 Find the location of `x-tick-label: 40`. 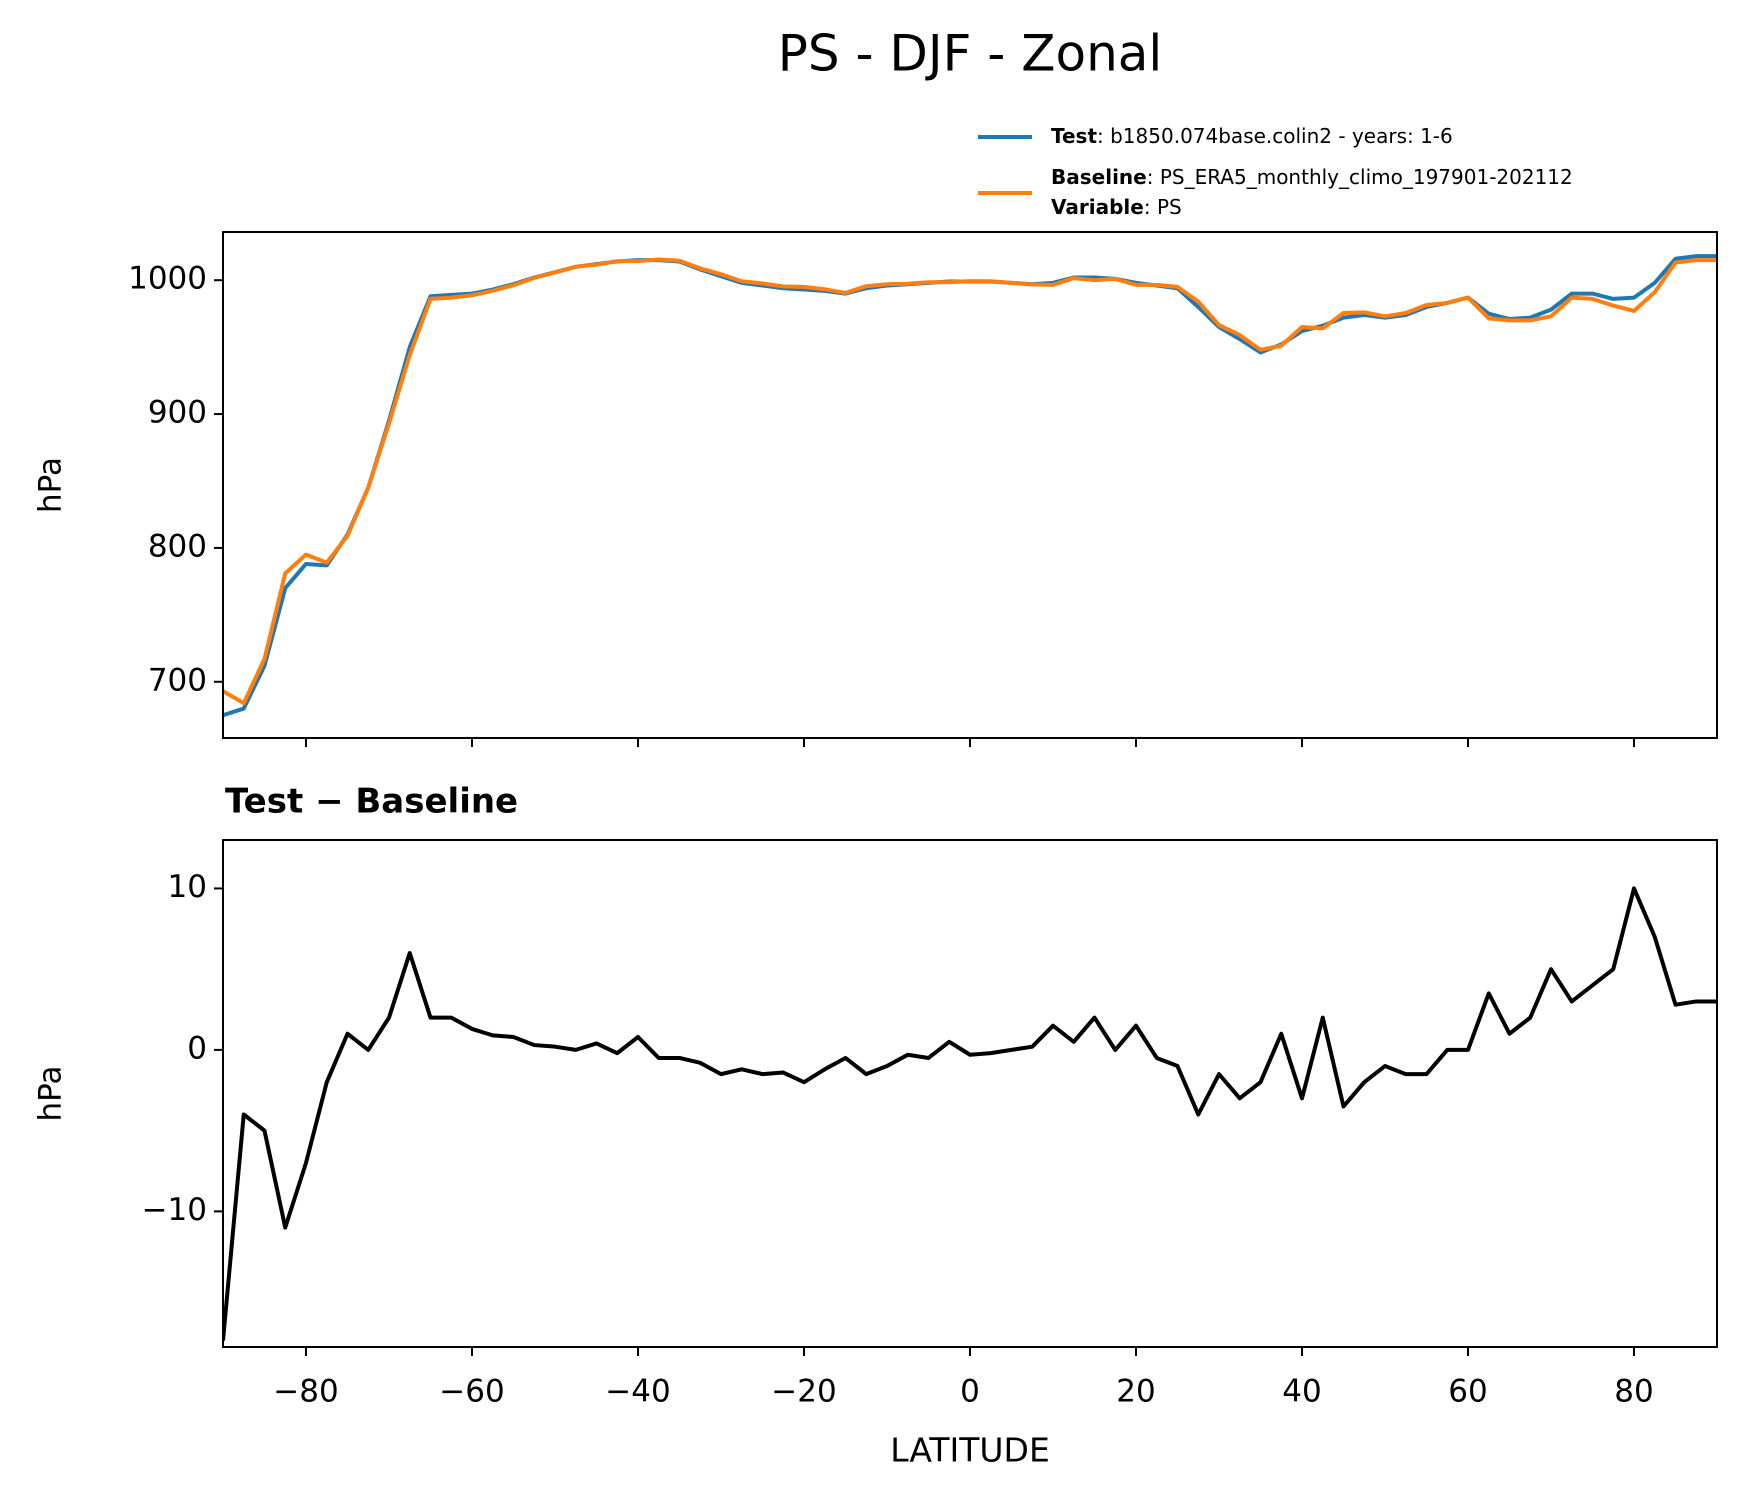

x-tick-label: 40 is located at coordinates (1301, 1392).